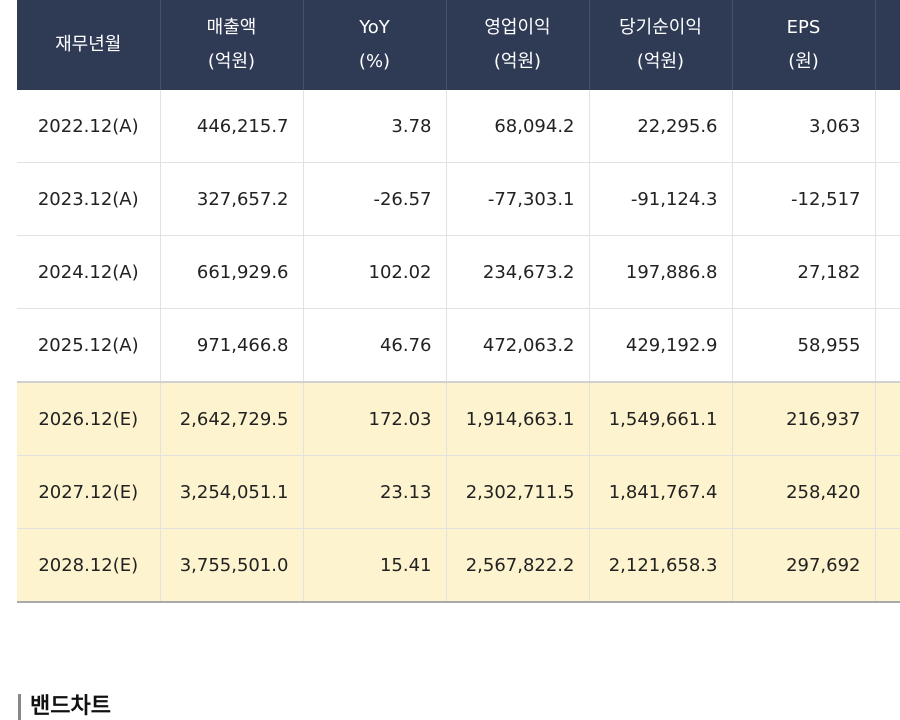 The image size is (900, 720). Describe the element at coordinates (518, 199) in the screenshot. I see `table-cell: -77,303.1` at that location.